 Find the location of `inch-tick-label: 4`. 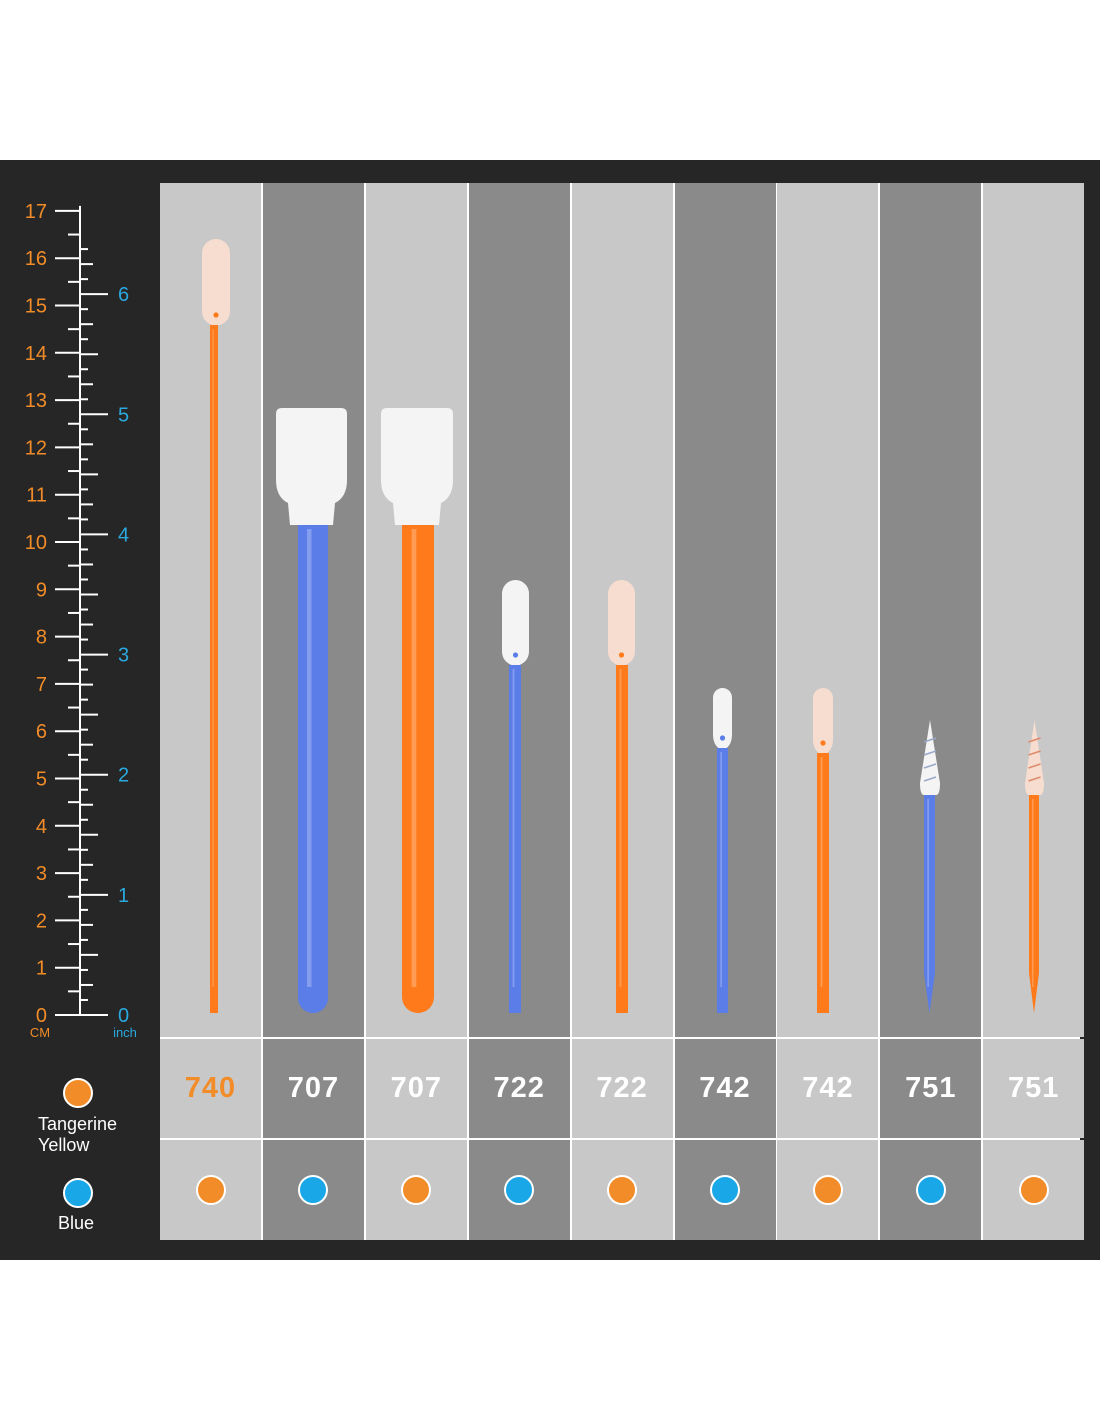

inch-tick-label: 4 is located at coordinates (123, 535).